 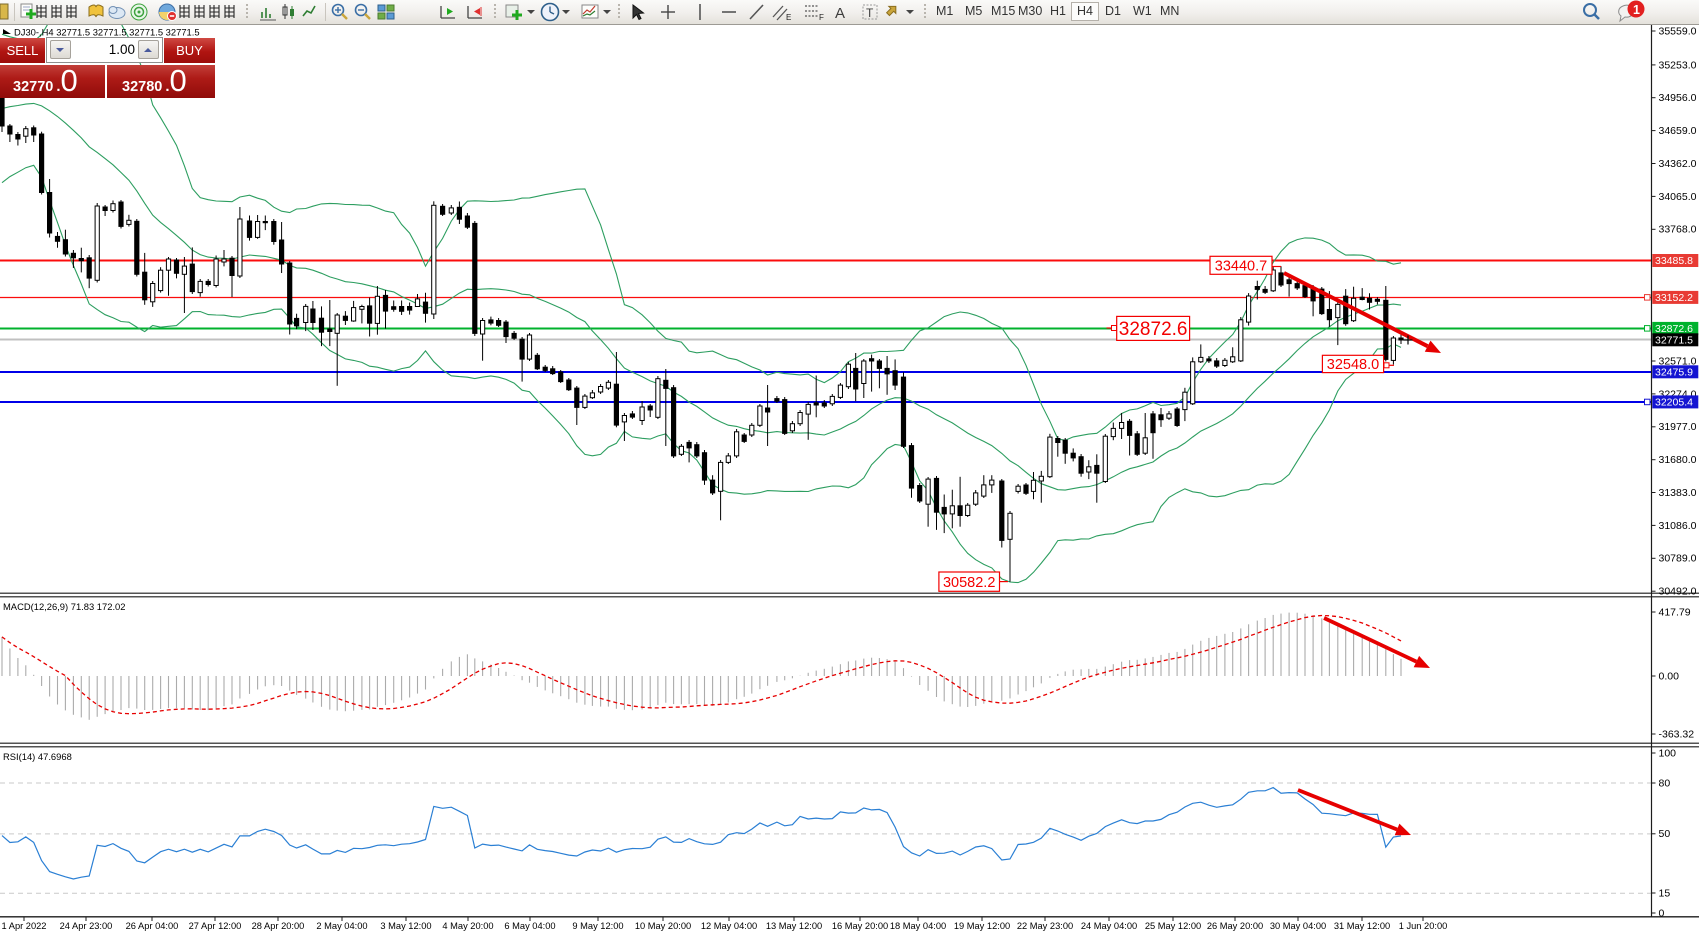 I want to click on svg-text: -363.32, so click(x=1677, y=734).